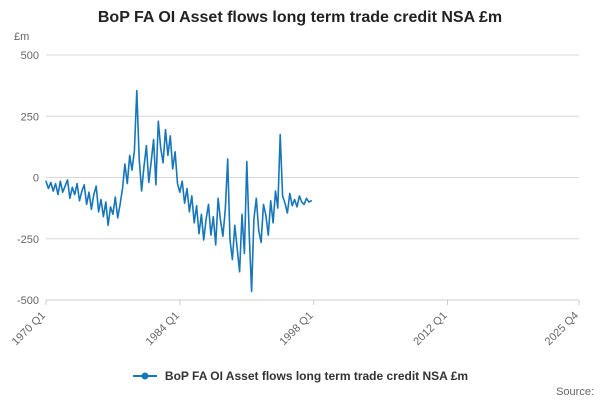 Image resolution: width=600 pixels, height=400 pixels. Describe the element at coordinates (28, 301) in the screenshot. I see `y-tick-label: -500` at that location.